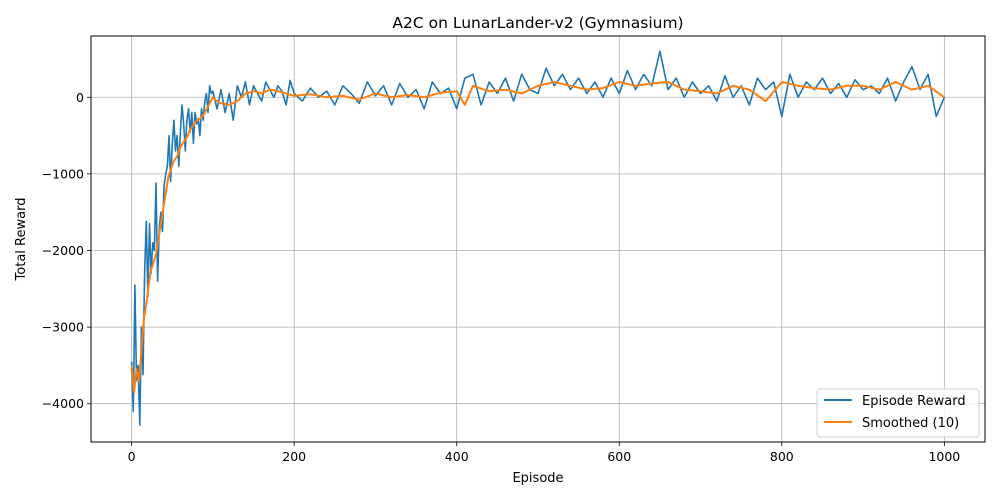 The width and height of the screenshot is (1000, 500). What do you see at coordinates (132, 456) in the screenshot?
I see `x-tick-label: 0` at bounding box center [132, 456].